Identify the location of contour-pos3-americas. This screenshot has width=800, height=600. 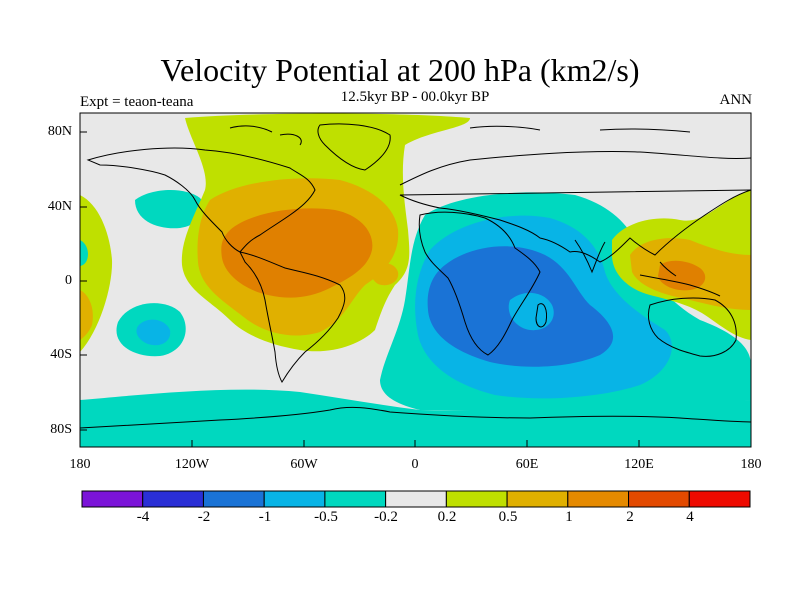
(297, 253).